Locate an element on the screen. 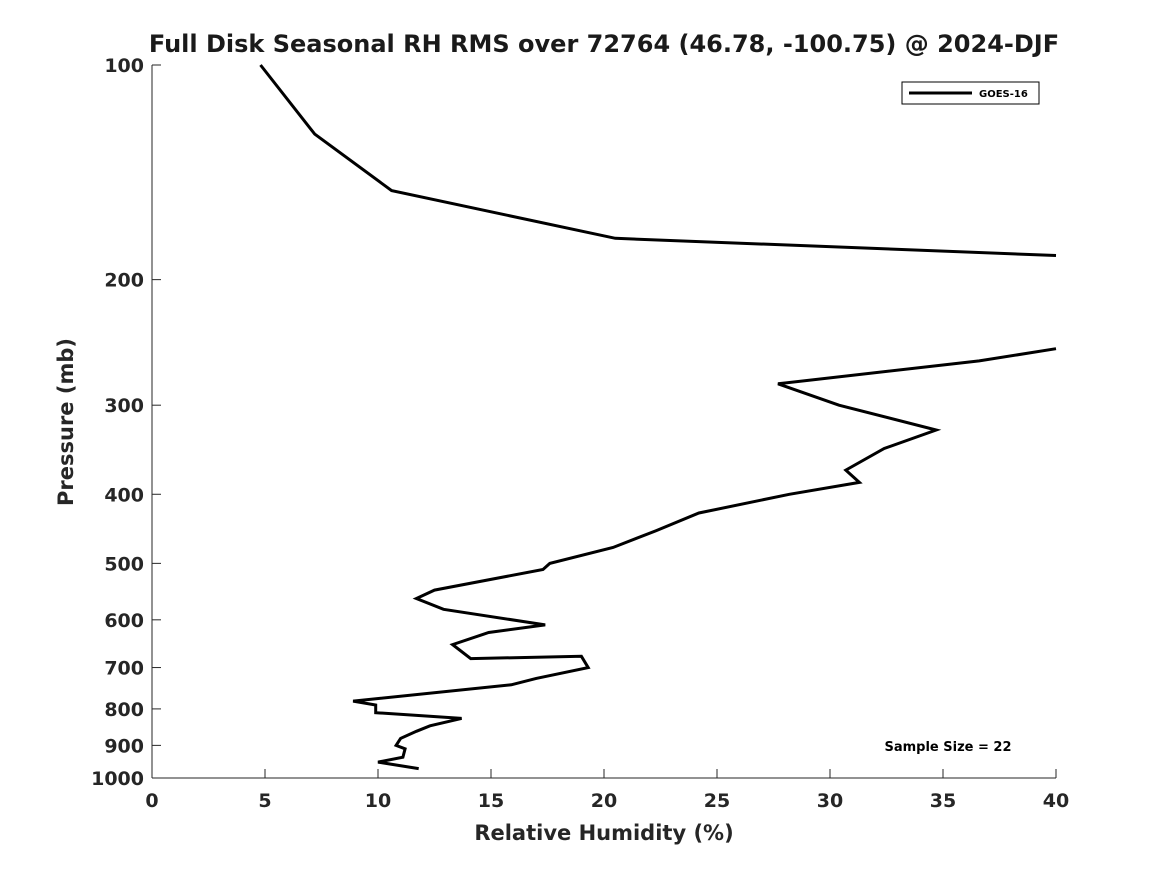 The height and width of the screenshot is (875, 1167). x-axis-label: Relative Humidity (%) is located at coordinates (603, 833).